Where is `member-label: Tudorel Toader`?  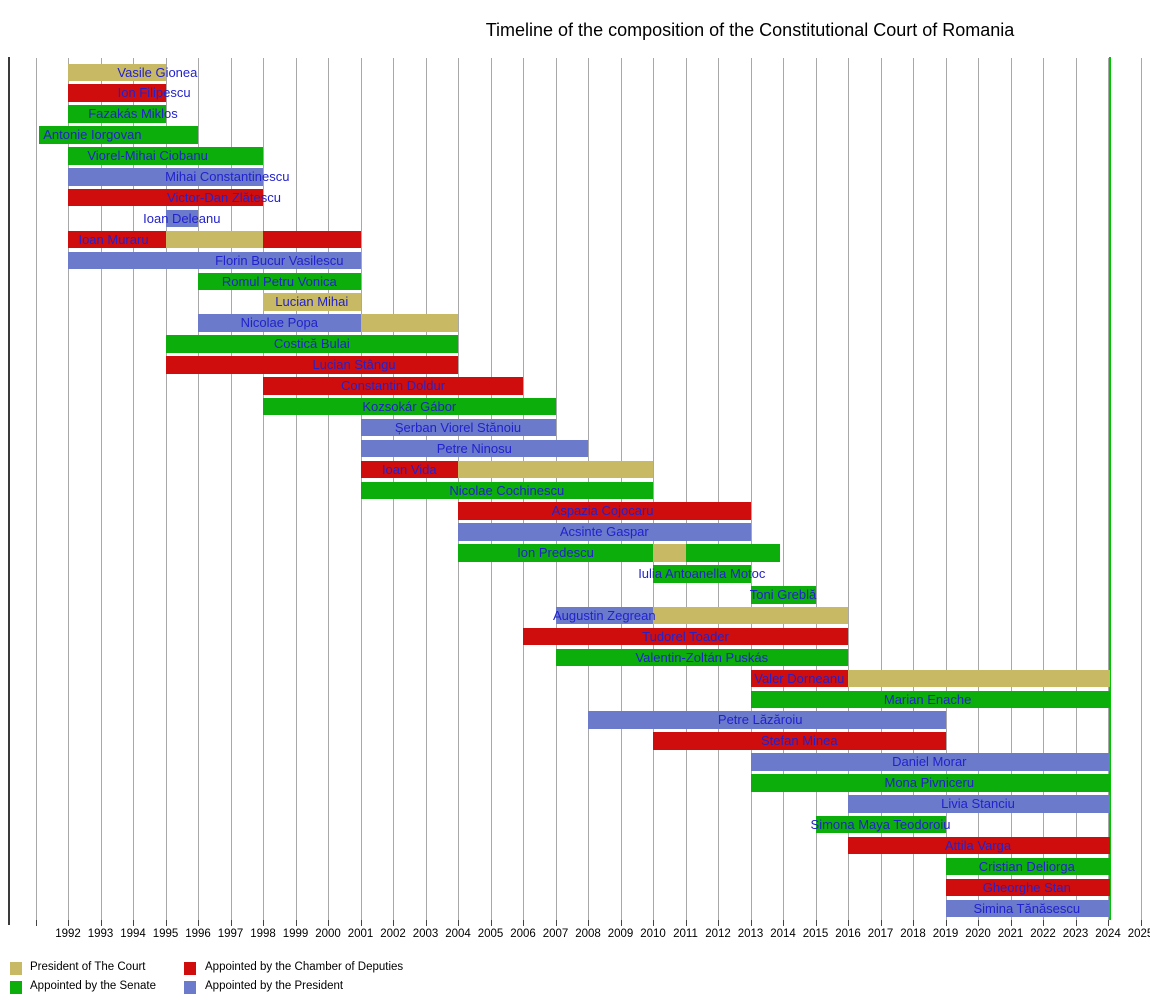 member-label: Tudorel Toader is located at coordinates (685, 636).